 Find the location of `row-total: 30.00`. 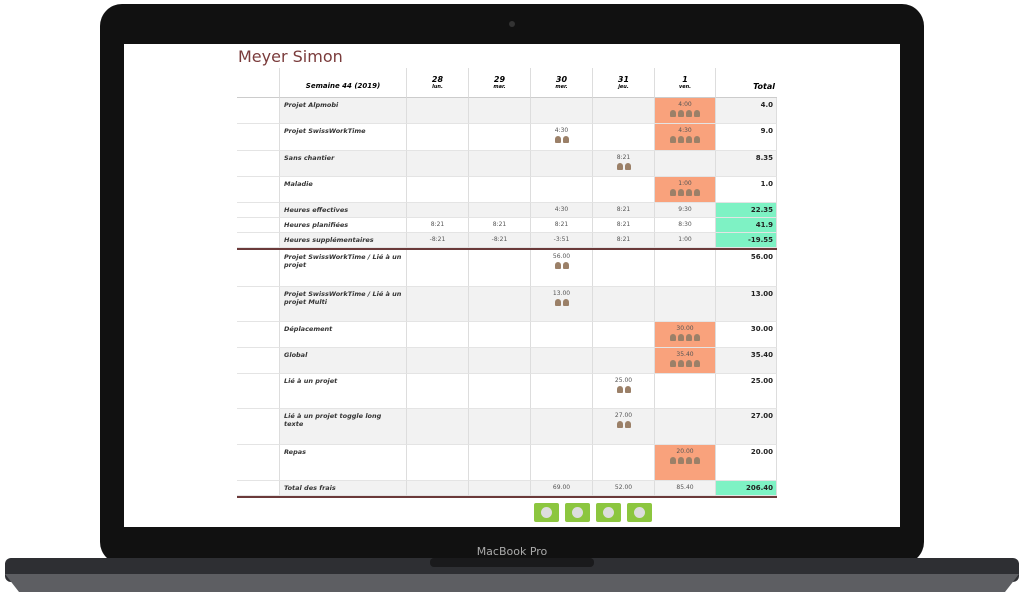

row-total: 30.00 is located at coordinates (746, 335).